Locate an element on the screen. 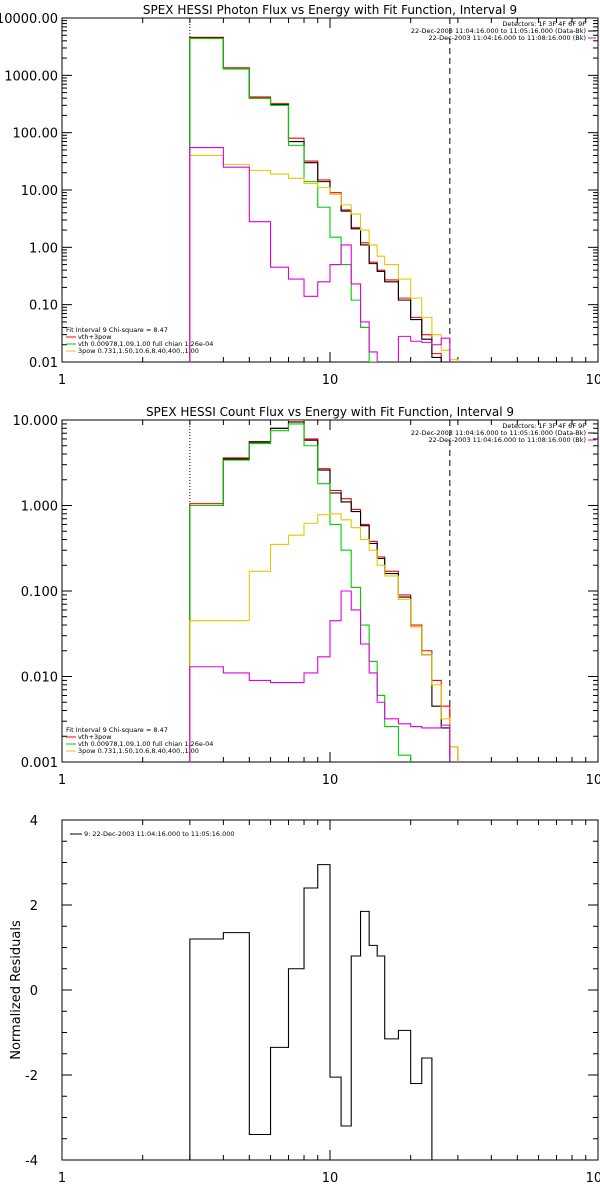  y-tick-label: 0.10 is located at coordinates (43, 306).